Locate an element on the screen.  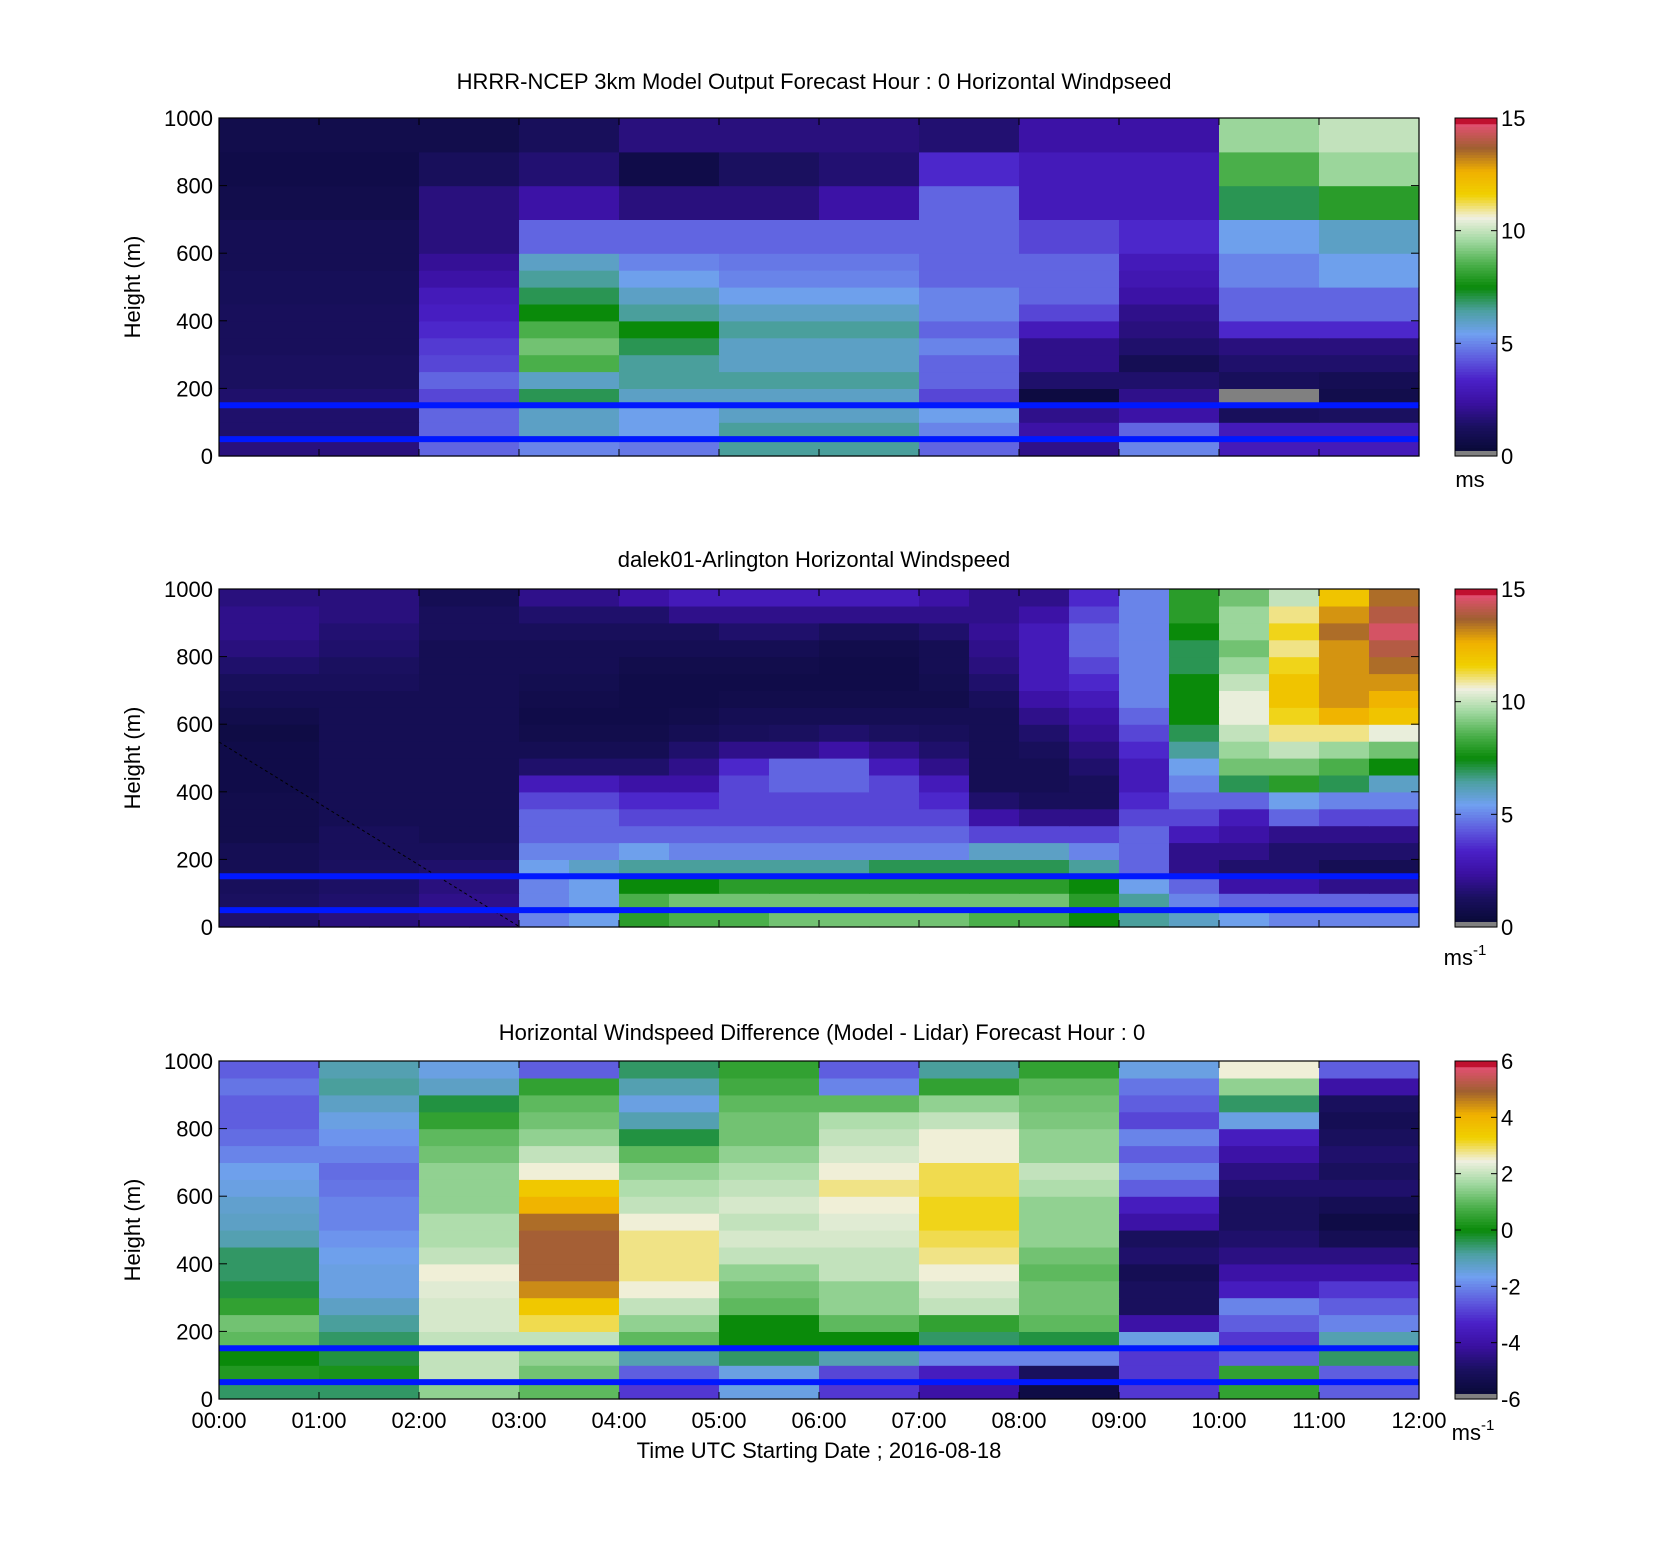
x-tick-label: 09:00 is located at coordinates (1118, 1420).